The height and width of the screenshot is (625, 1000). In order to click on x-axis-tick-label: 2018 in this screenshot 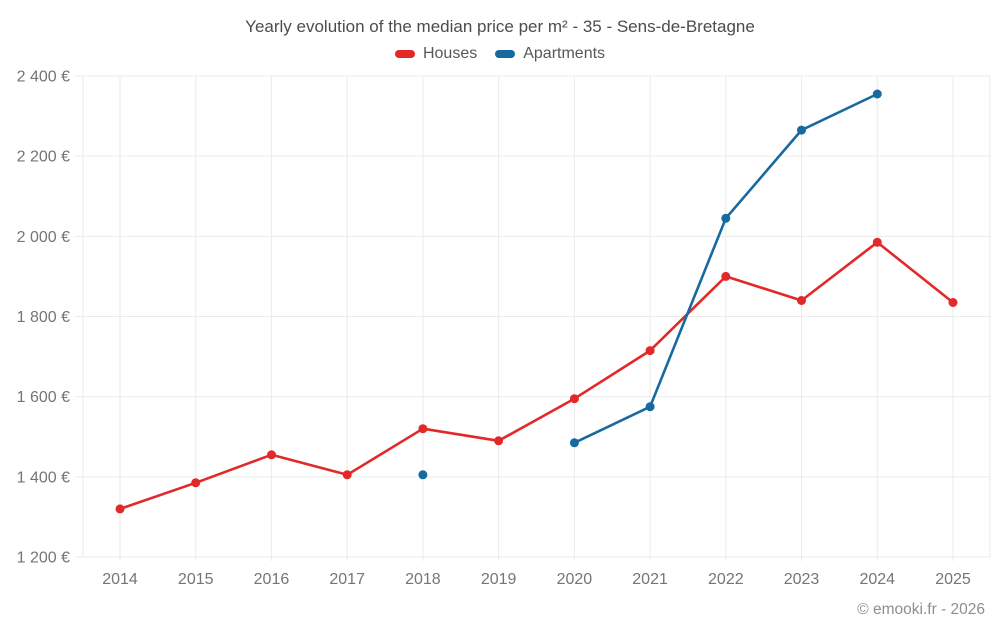, I will do `click(423, 579)`.